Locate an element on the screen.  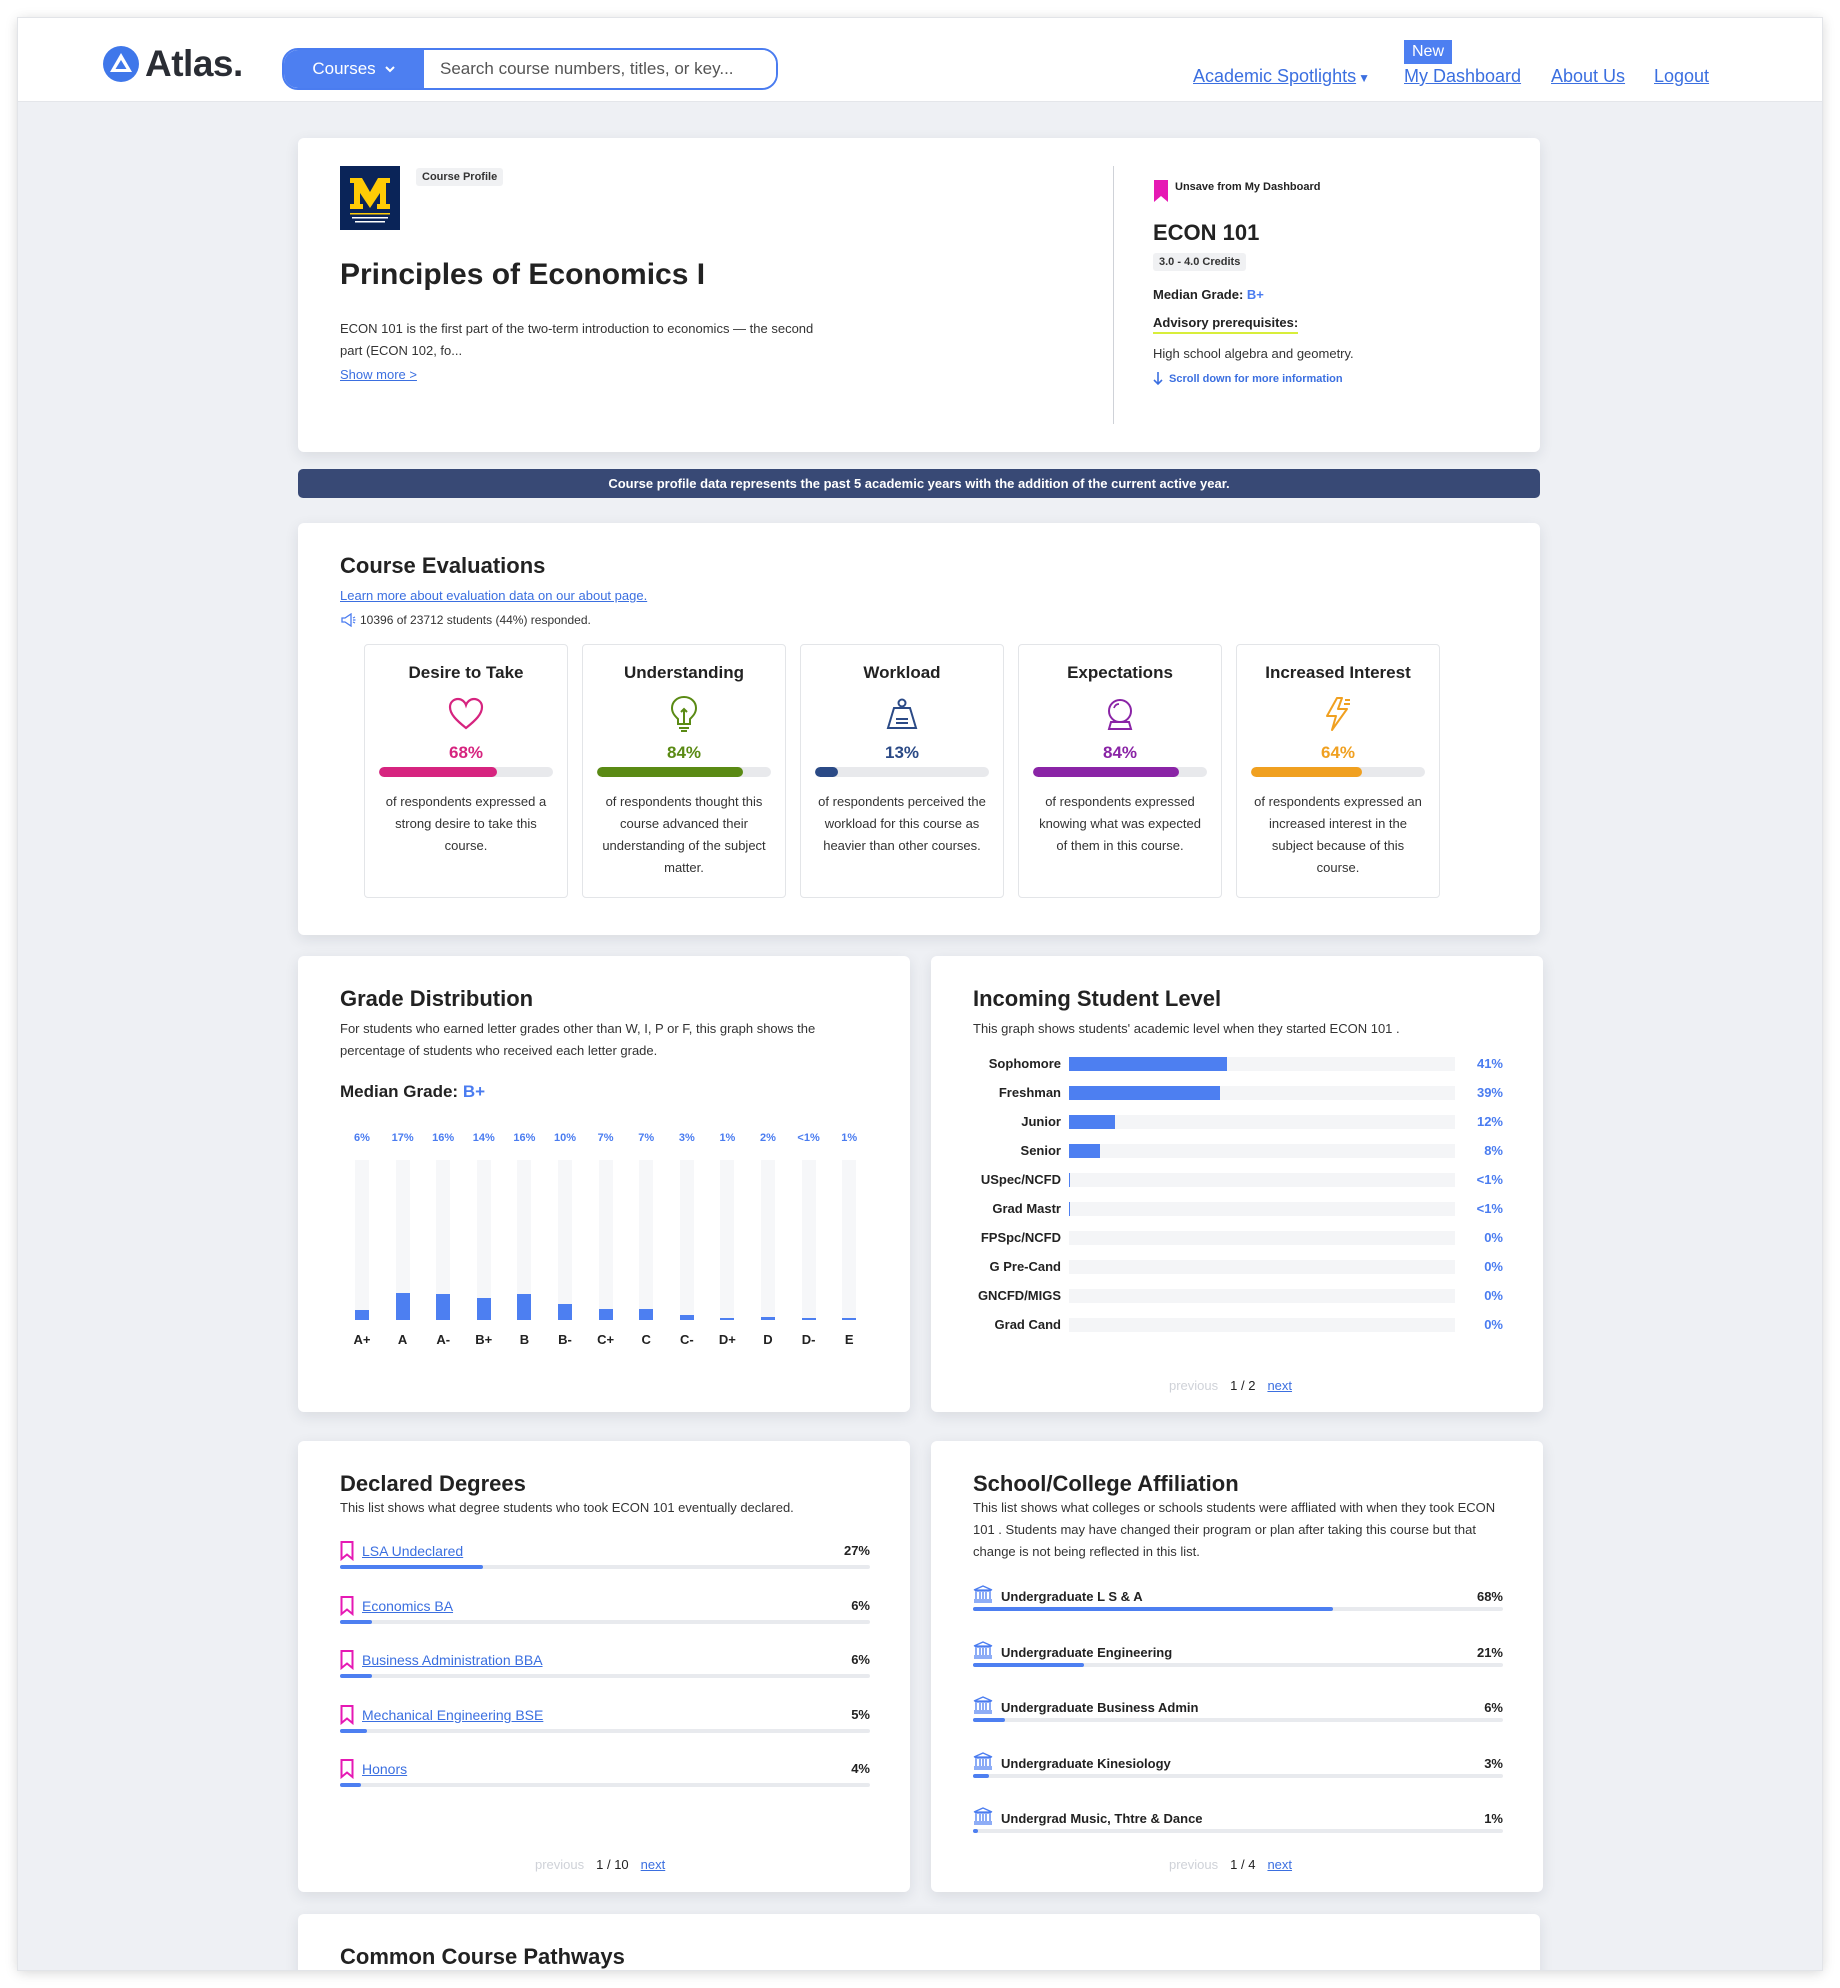
level-label: USpec/NCFD is located at coordinates (1020, 1179).